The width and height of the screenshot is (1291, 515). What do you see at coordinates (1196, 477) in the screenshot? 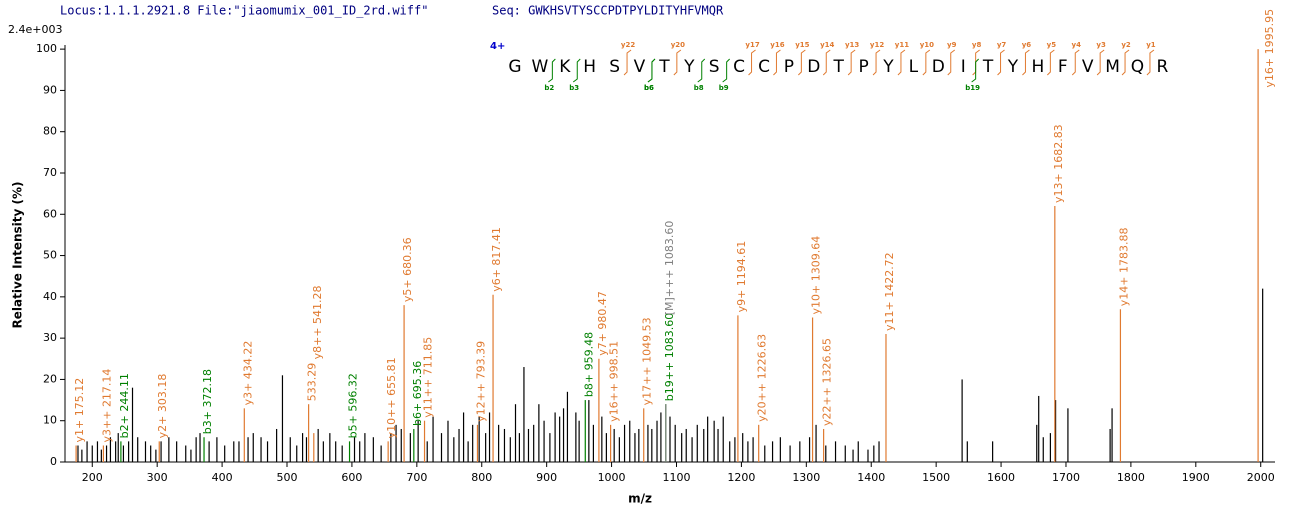
I see `x-tick-label: 1900` at bounding box center [1196, 477].